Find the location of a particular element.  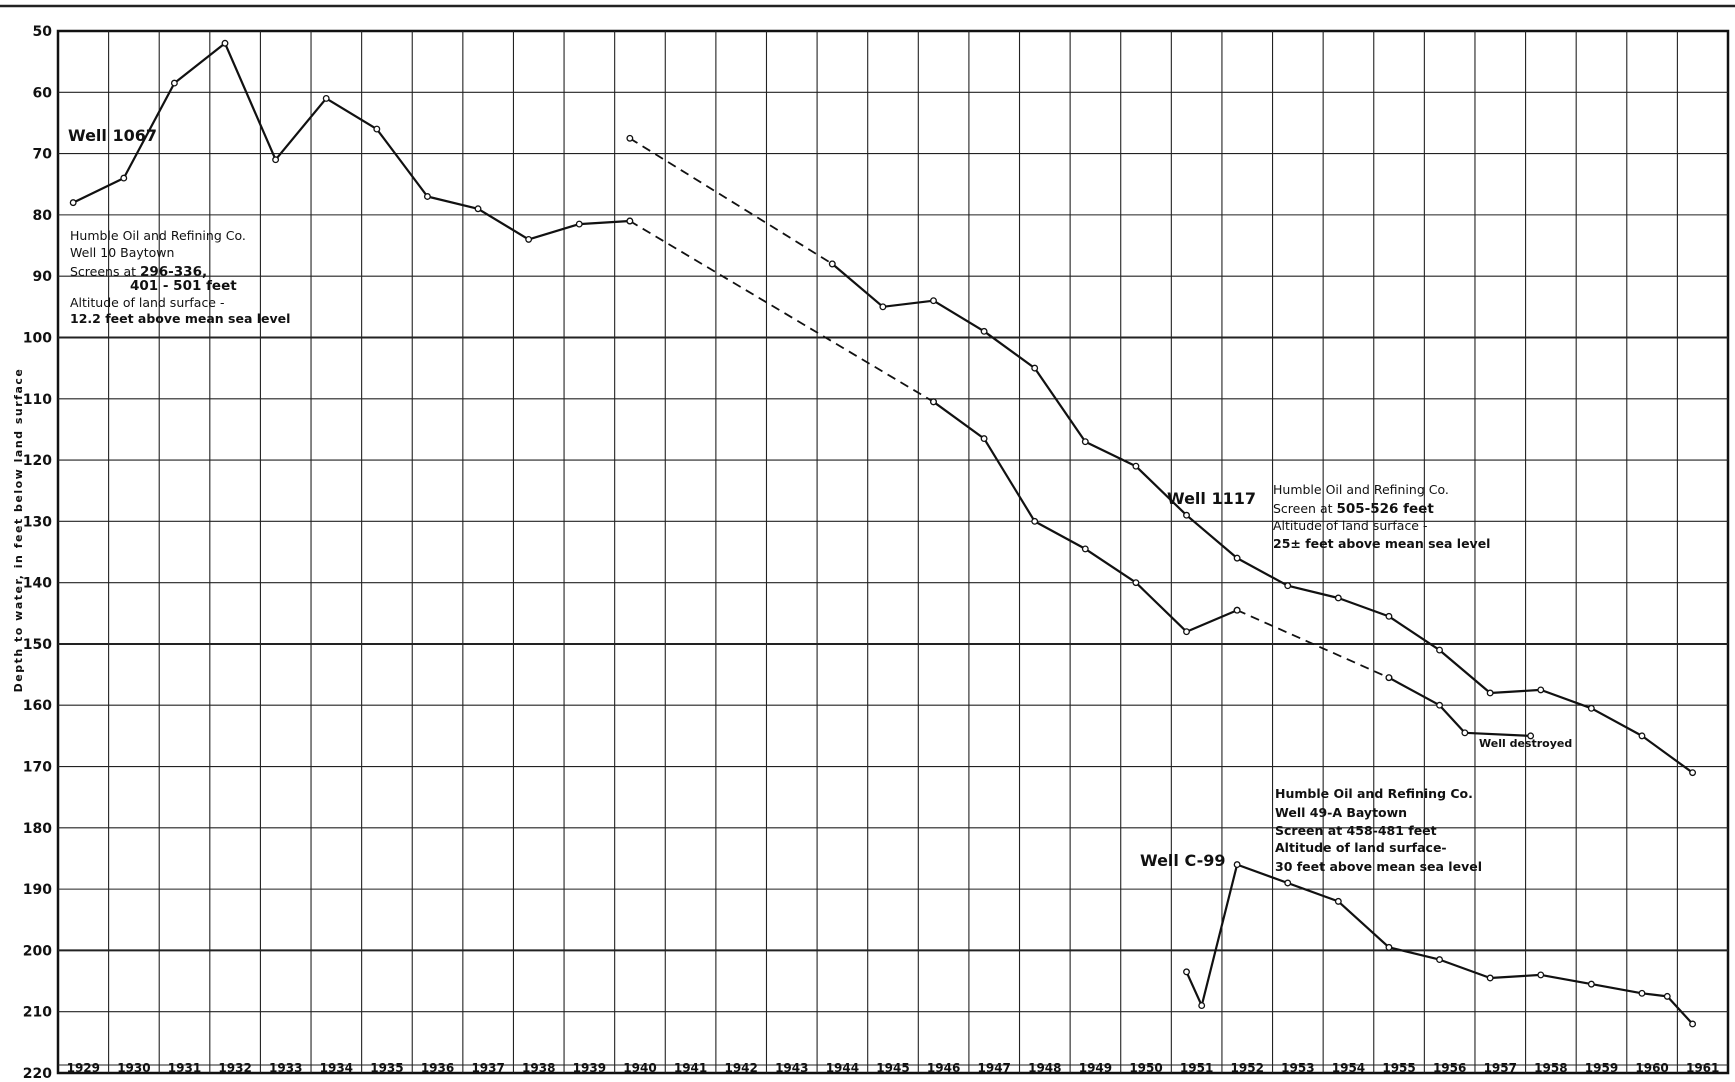

desc-well-1117-line2b: 505-526 feet is located at coordinates (1385, 509).